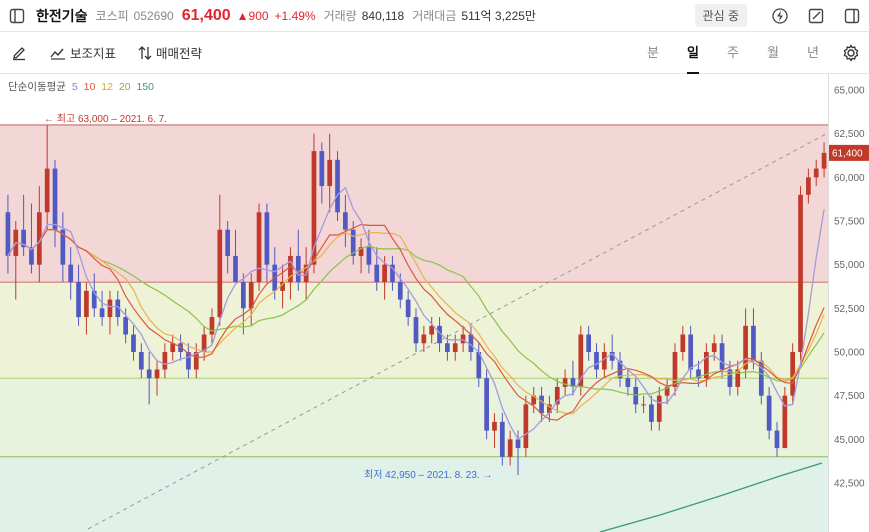 Image resolution: width=869 pixels, height=532 pixels. What do you see at coordinates (145, 87) in the screenshot?
I see `ma-legend-150: 150` at bounding box center [145, 87].